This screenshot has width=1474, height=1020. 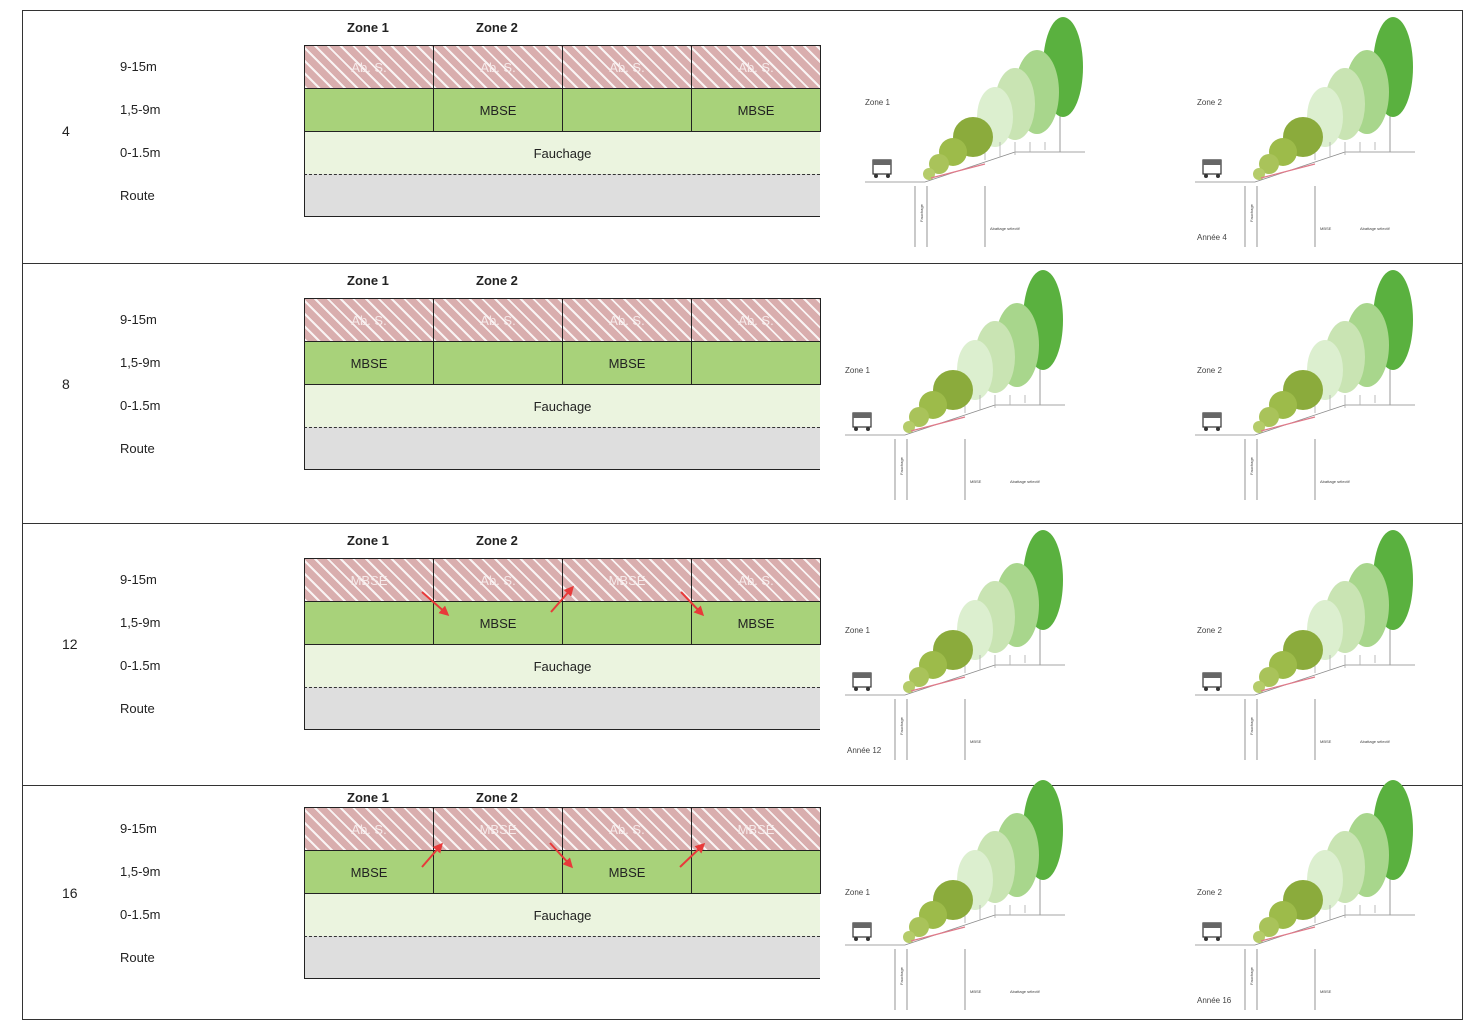 I want to click on rotation-arrows, so click(x=563, y=855).